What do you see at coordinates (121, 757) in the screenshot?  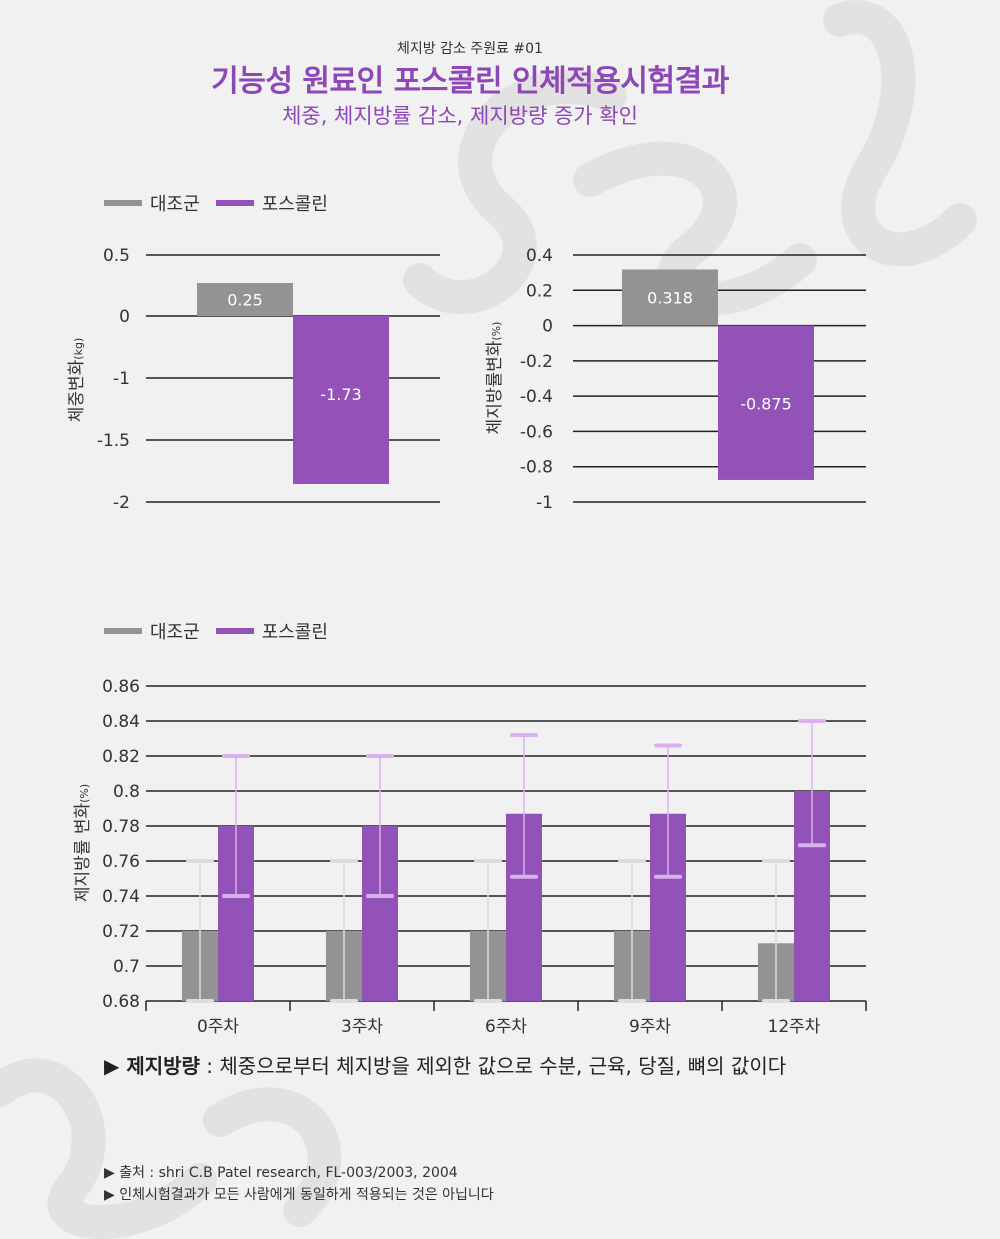 I see `y-tick-label: 0.82` at bounding box center [121, 757].